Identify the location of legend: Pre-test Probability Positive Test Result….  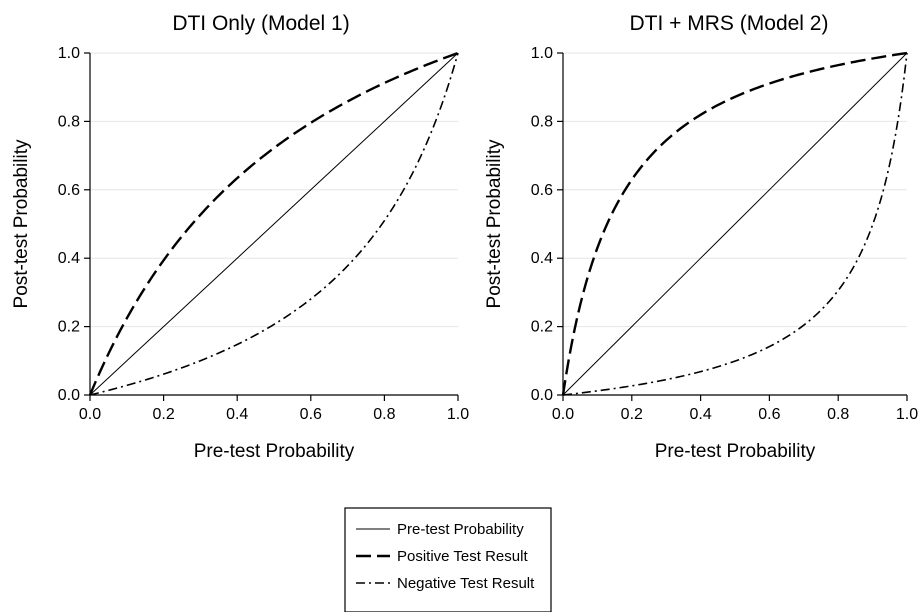
(448, 559).